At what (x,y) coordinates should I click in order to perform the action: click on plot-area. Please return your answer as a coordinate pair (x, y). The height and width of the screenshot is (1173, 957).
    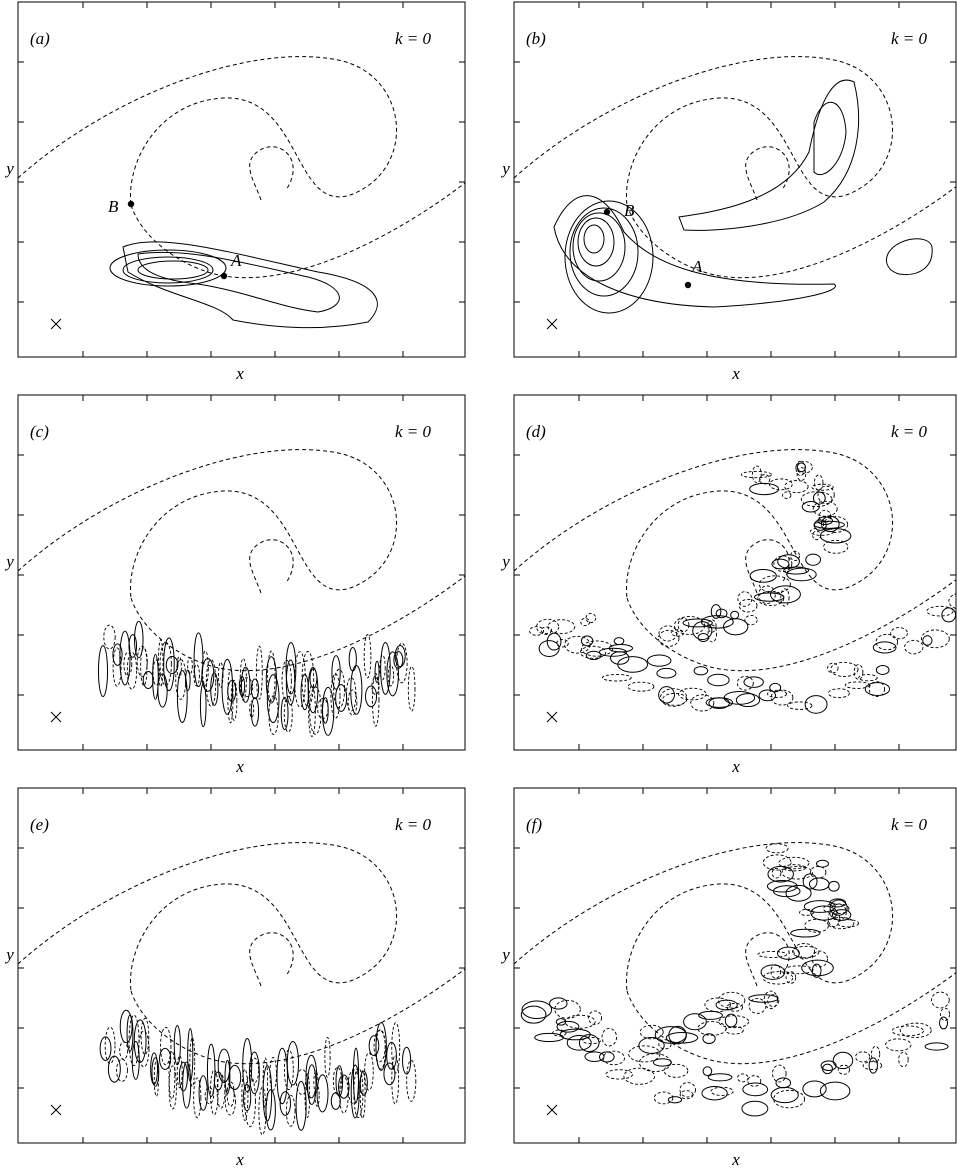
    Looking at the image, I should click on (735, 979).